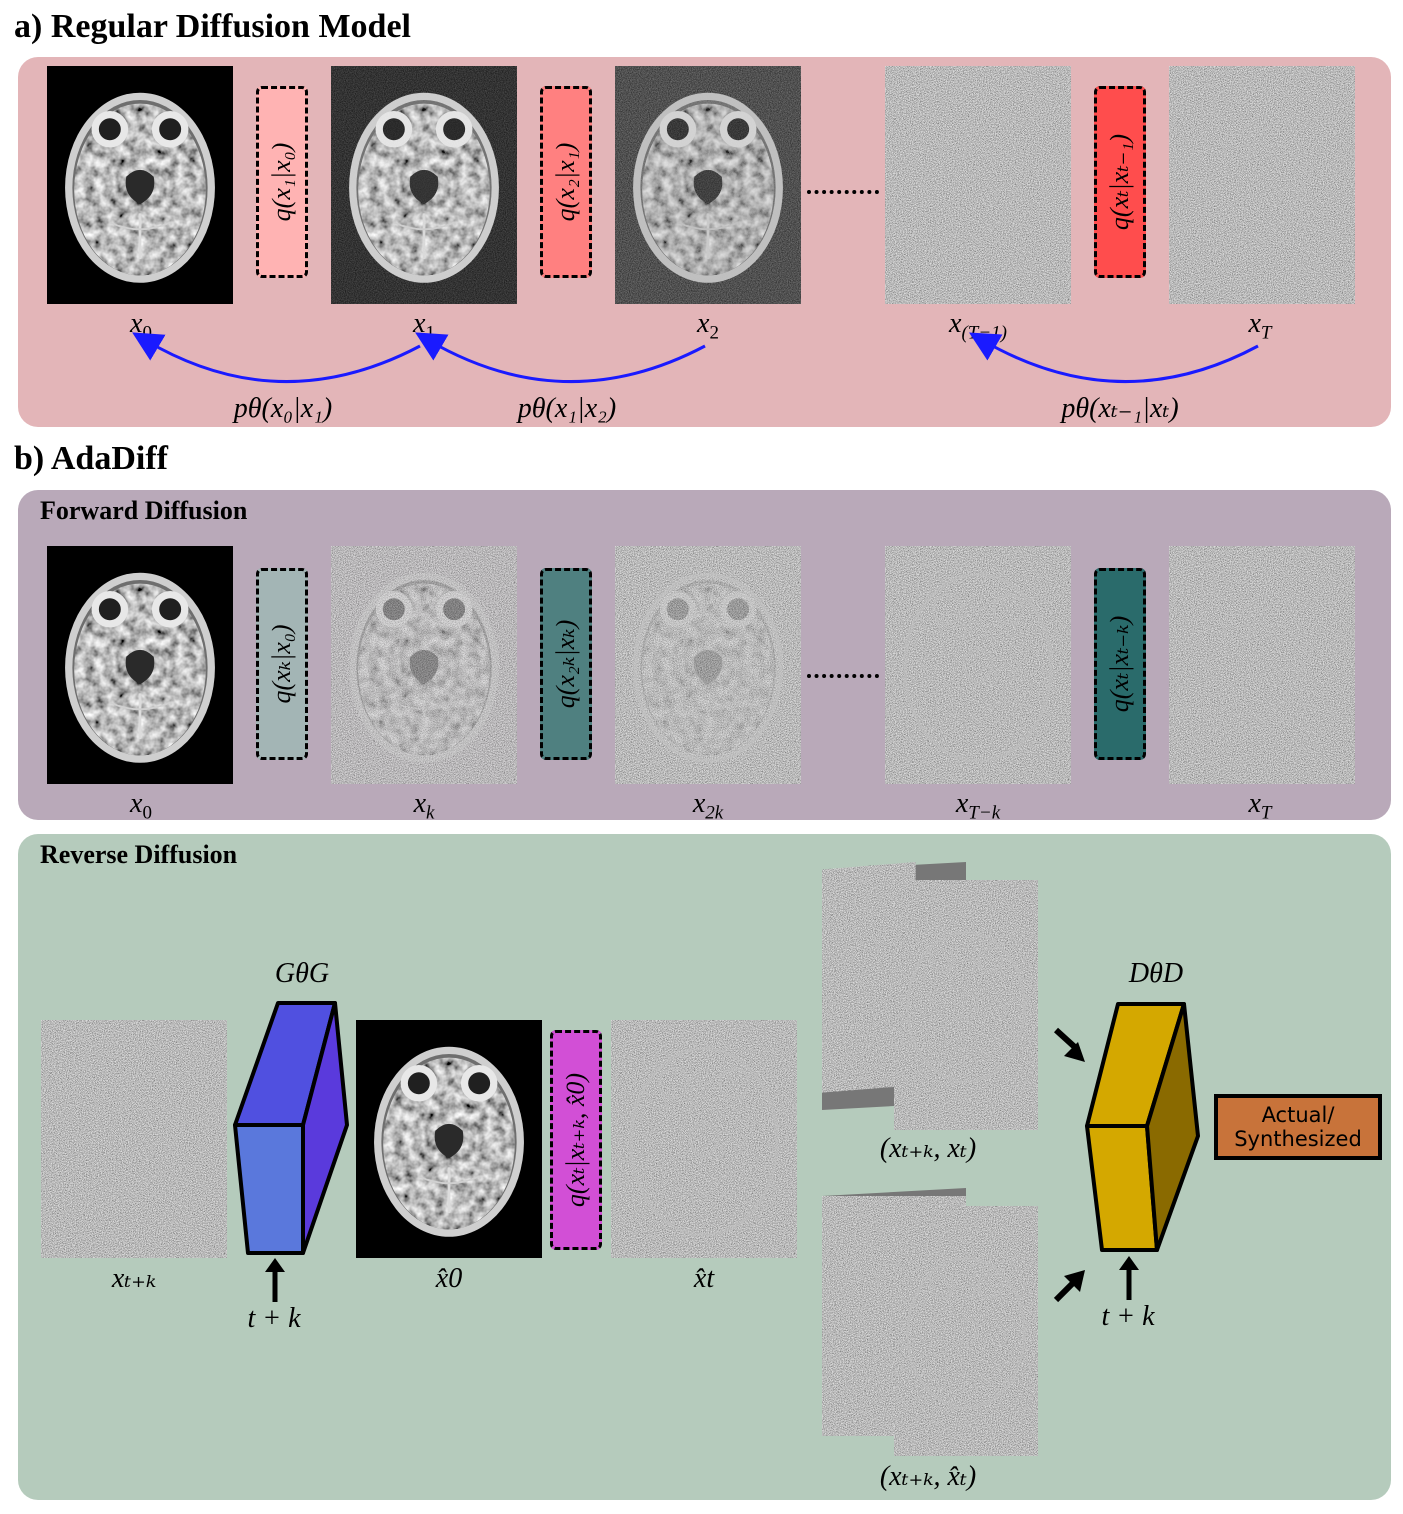 This screenshot has width=1403, height=1514. I want to click on q-box-x2k-xk: q(x₂ₖ|xₖ), so click(566, 664).